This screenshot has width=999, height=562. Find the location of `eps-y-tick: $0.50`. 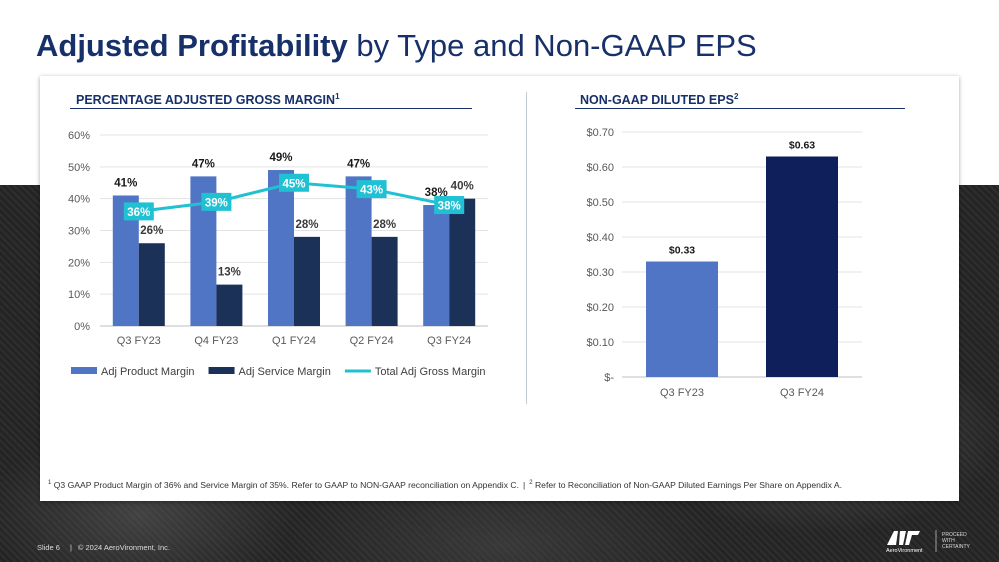

eps-y-tick: $0.50 is located at coordinates (600, 203).